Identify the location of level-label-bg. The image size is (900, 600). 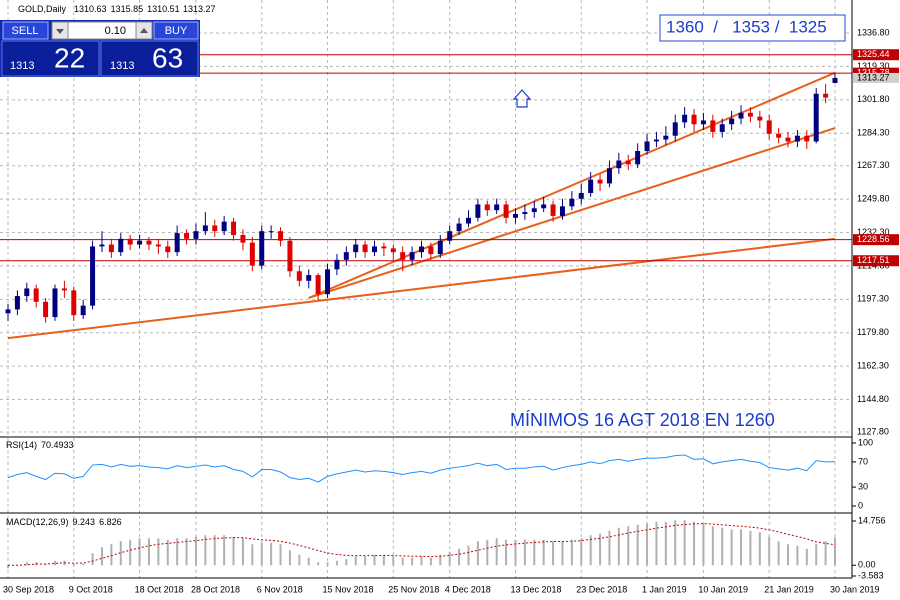
(876, 55).